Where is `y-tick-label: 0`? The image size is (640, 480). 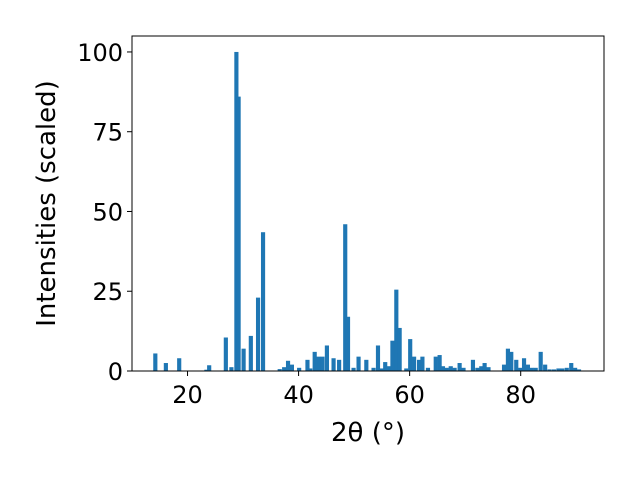
y-tick-label: 0 is located at coordinates (115, 372).